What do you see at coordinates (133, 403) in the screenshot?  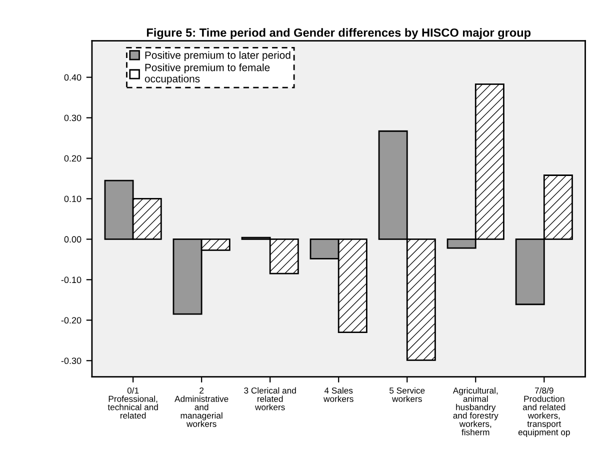 I see `x-tick-label: 0/1 Professional, technical and related` at bounding box center [133, 403].